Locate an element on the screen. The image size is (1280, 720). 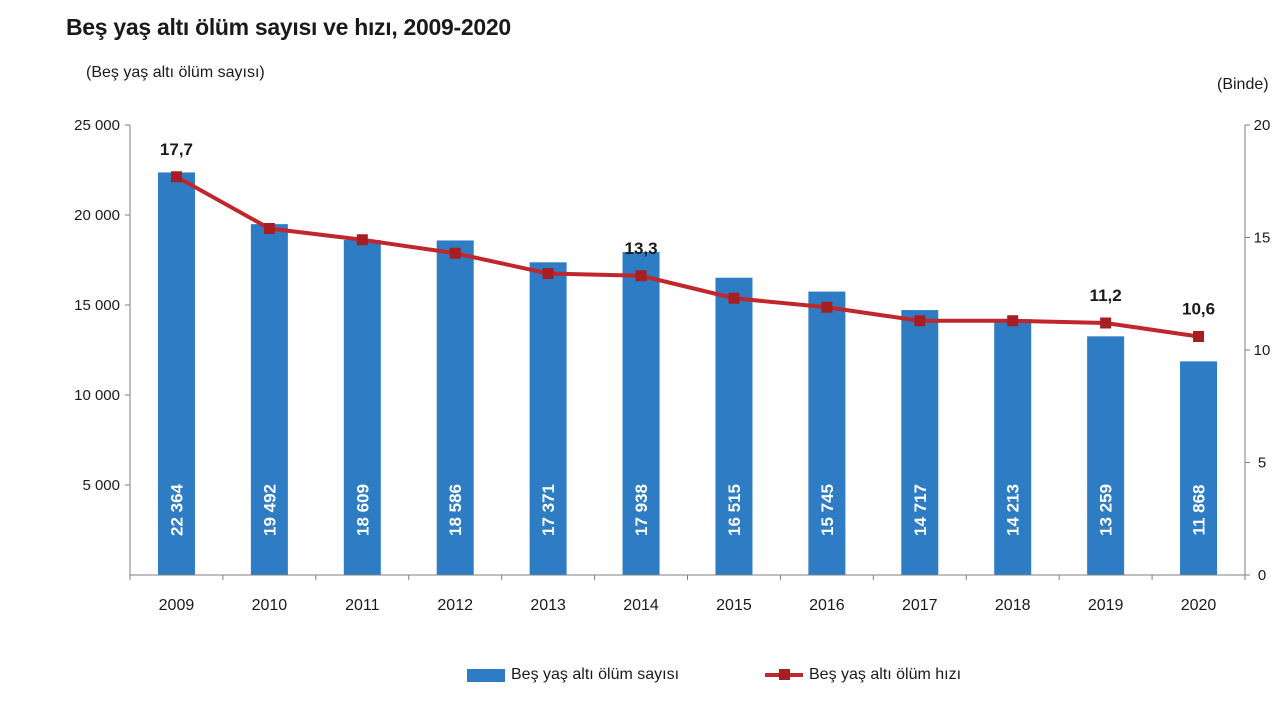
bar-value-label-2020: 11 868 is located at coordinates (1199, 509).